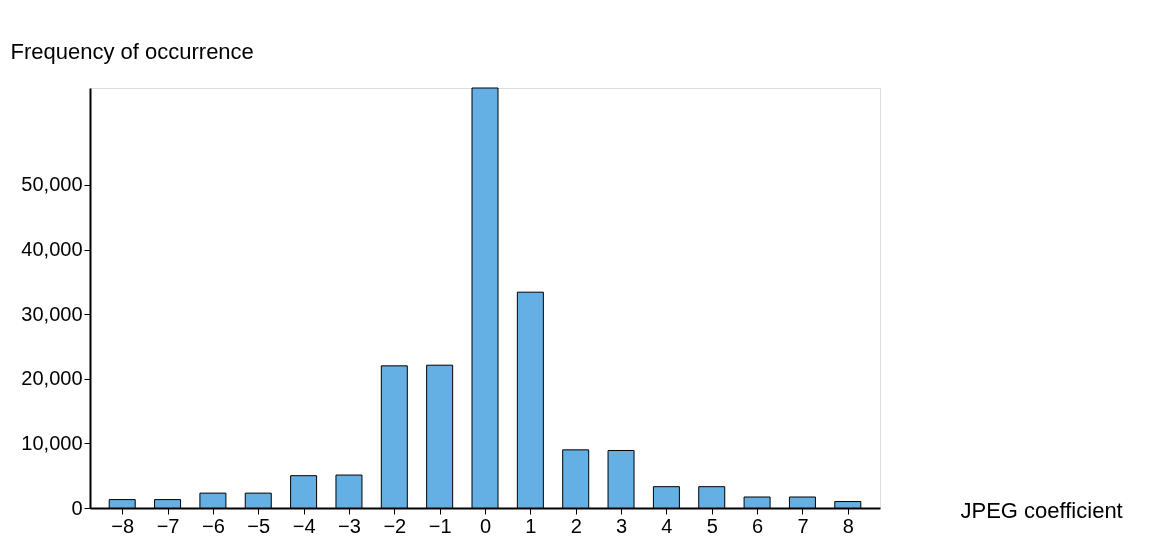 Image resolution: width=1169 pixels, height=551 pixels. What do you see at coordinates (667, 525) in the screenshot?
I see `x-tick-label: 4` at bounding box center [667, 525].